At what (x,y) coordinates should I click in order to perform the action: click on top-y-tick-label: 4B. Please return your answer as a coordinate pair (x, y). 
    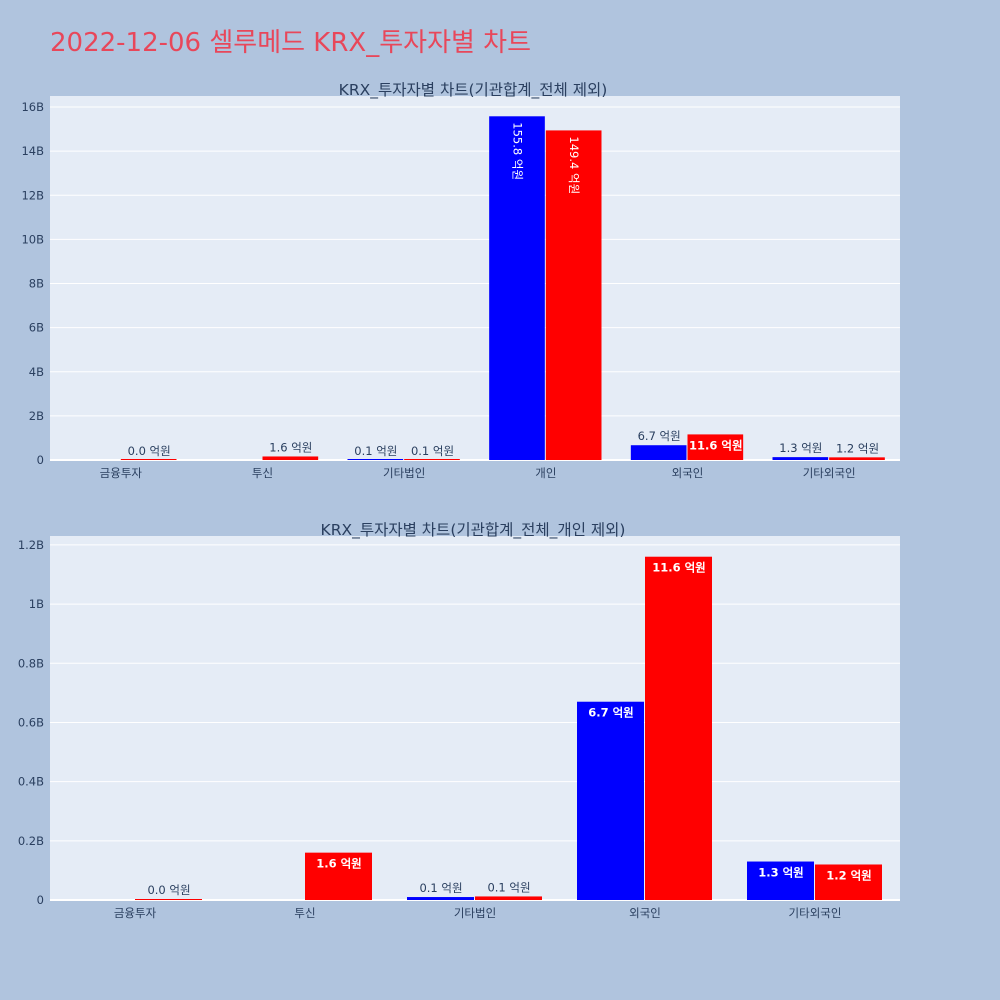
    Looking at the image, I should click on (36, 372).